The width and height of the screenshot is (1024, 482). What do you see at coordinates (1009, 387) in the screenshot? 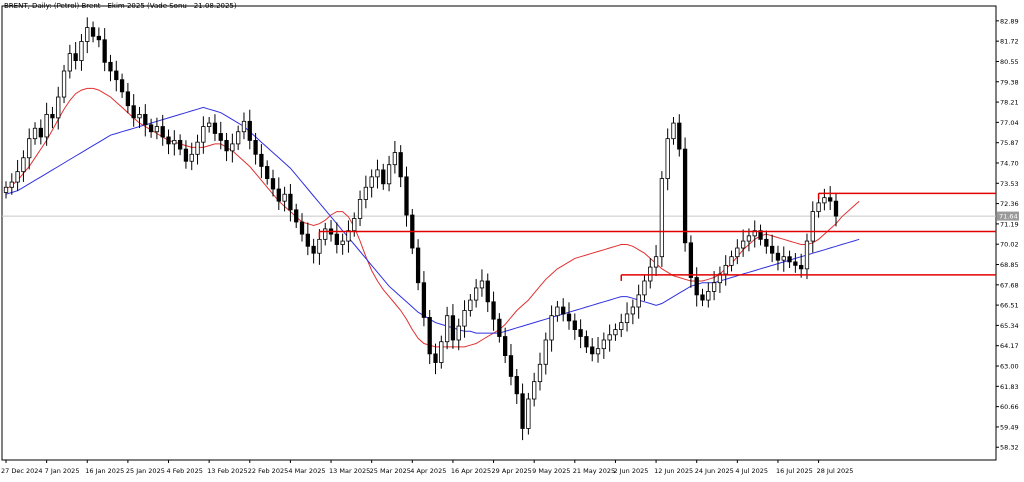
I see `y-tick-label: 61.83` at bounding box center [1009, 387].